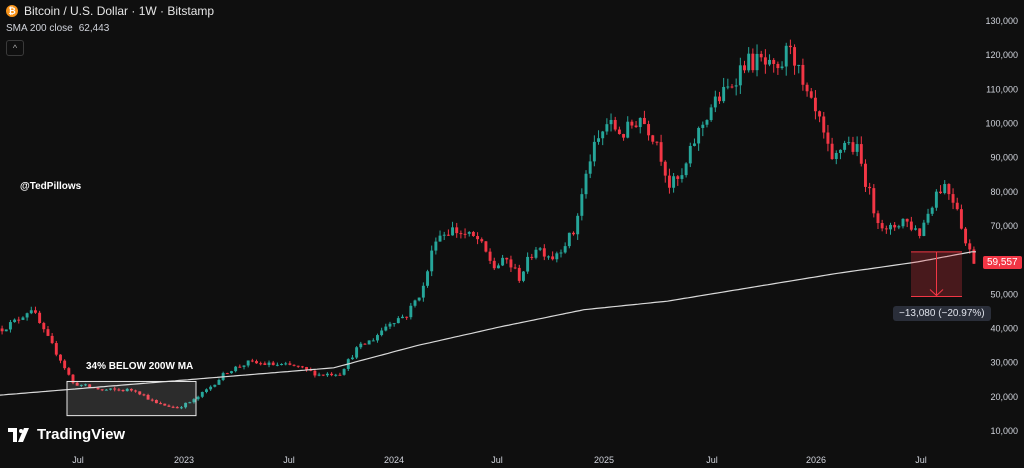  Describe the element at coordinates (140, 366) in the screenshot. I see `annotation-label: 34% BELOW 200W MA` at that location.